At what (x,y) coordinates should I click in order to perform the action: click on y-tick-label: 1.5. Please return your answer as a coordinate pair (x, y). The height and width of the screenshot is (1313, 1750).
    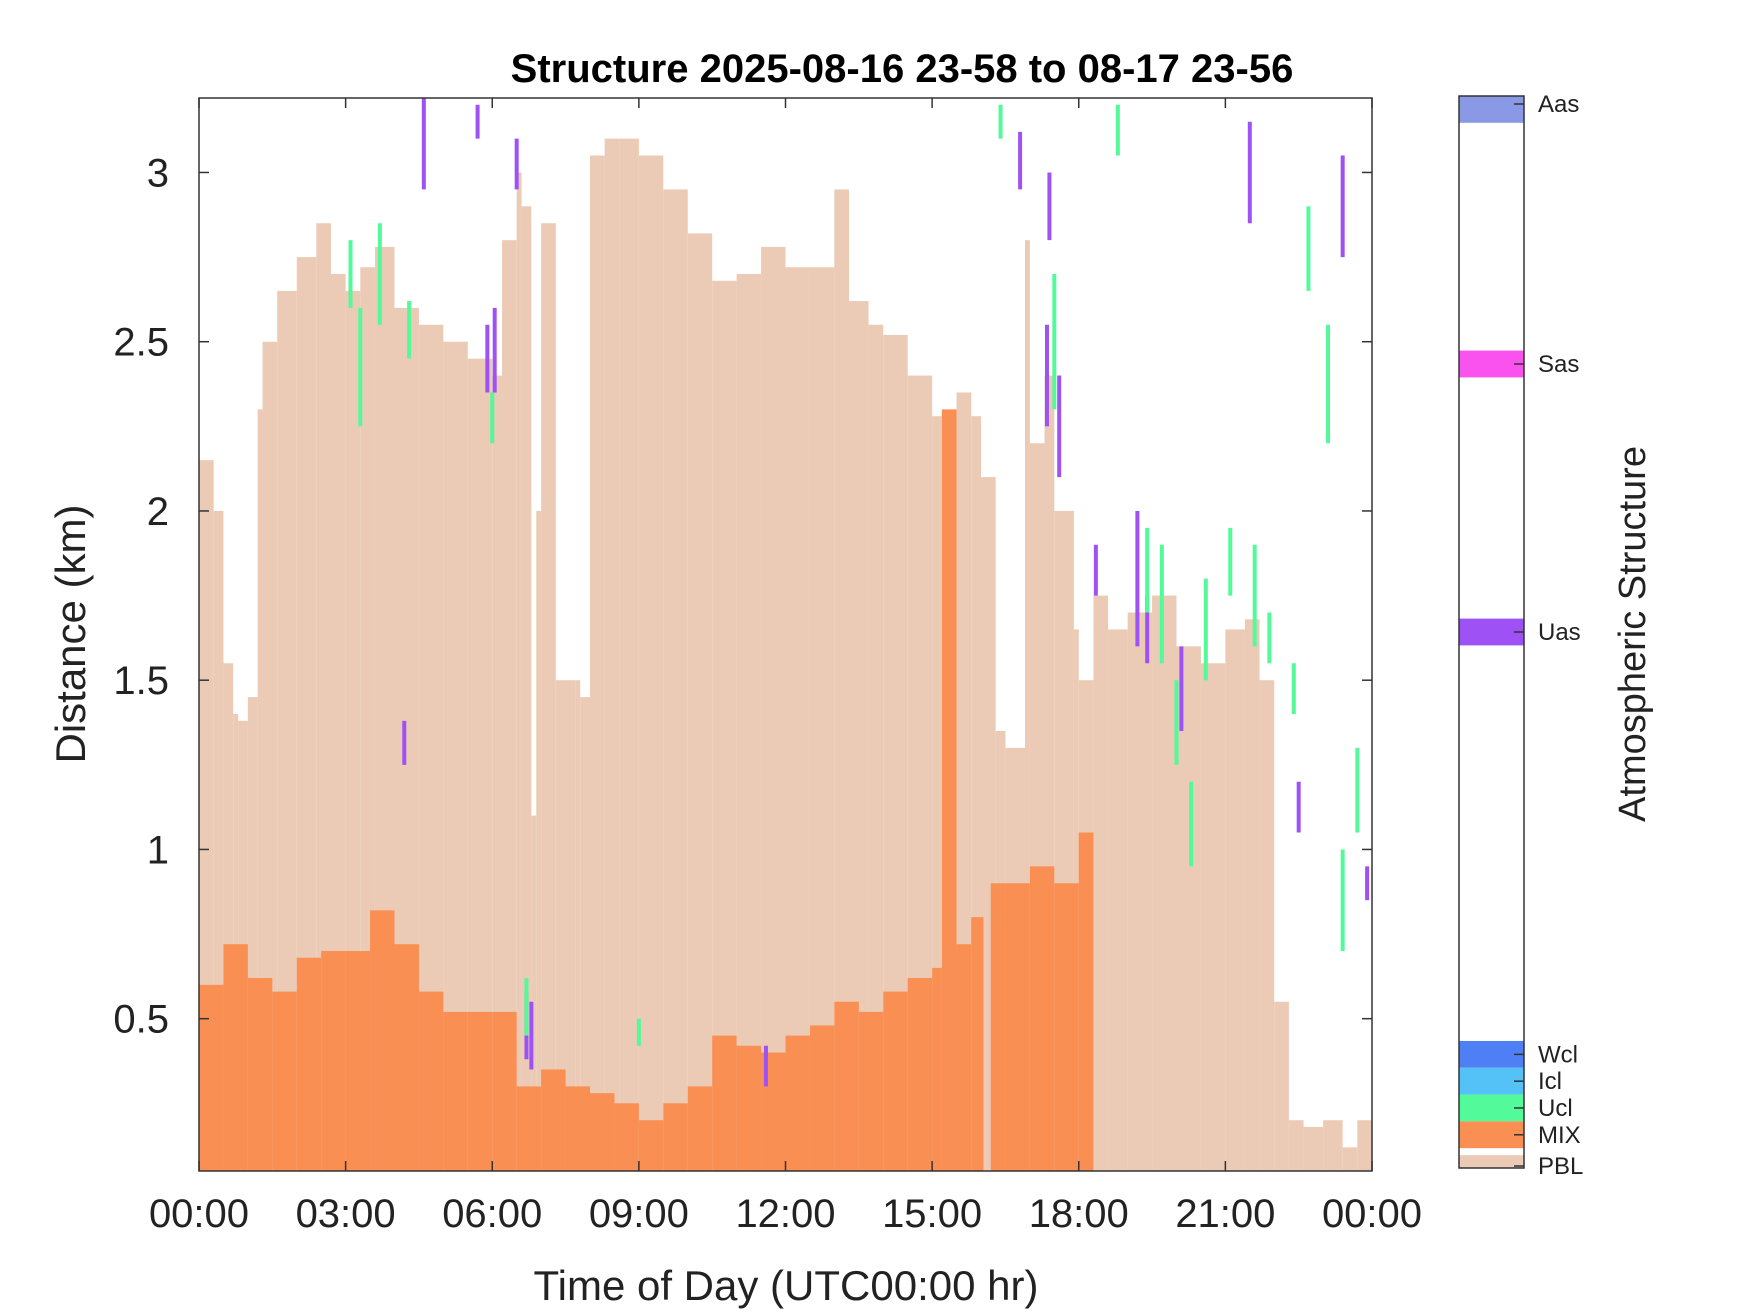
    Looking at the image, I should click on (141, 681).